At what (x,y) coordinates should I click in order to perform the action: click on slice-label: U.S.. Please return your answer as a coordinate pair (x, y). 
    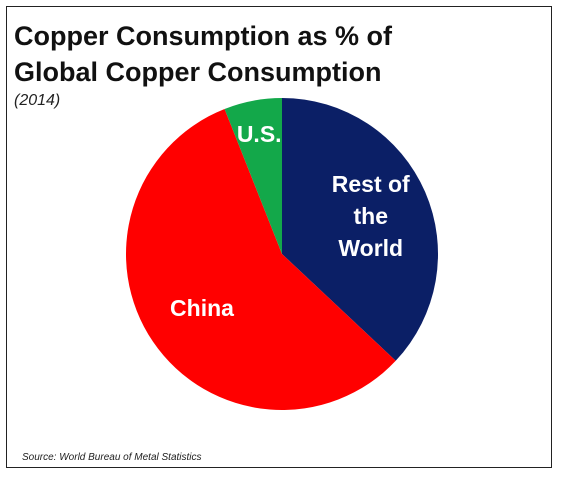
    Looking at the image, I should click on (259, 134).